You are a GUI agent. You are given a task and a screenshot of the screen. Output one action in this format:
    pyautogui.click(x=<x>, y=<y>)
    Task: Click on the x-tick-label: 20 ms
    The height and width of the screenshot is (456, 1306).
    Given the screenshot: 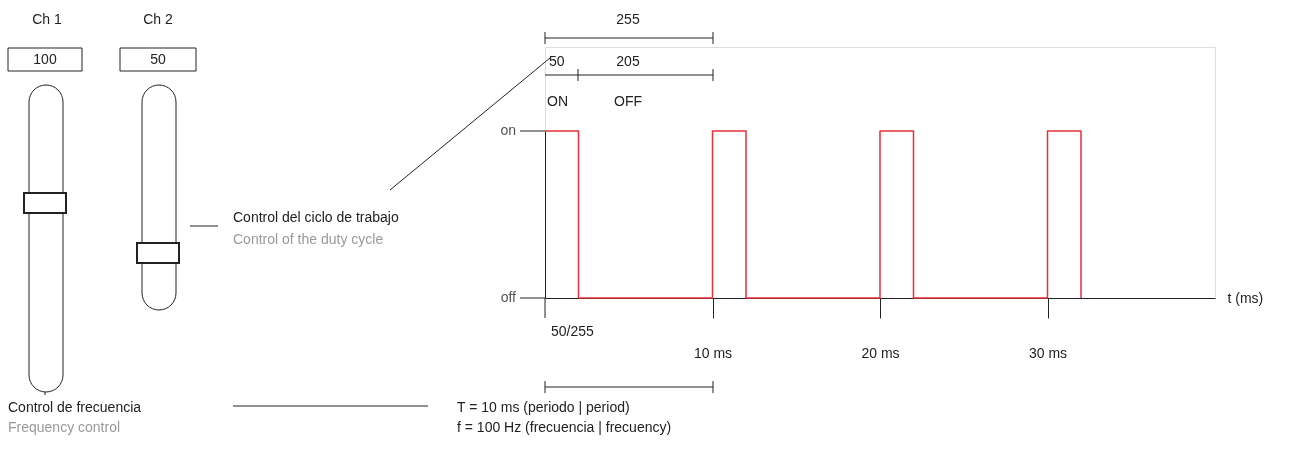 What is the action you would take?
    pyautogui.click(x=880, y=352)
    